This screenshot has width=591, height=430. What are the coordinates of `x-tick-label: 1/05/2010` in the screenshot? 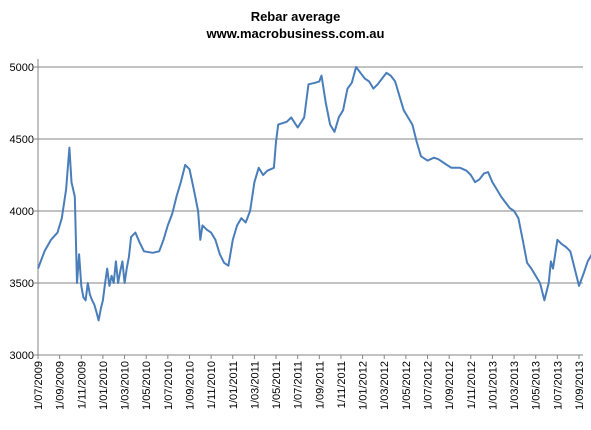 It's located at (147, 385).